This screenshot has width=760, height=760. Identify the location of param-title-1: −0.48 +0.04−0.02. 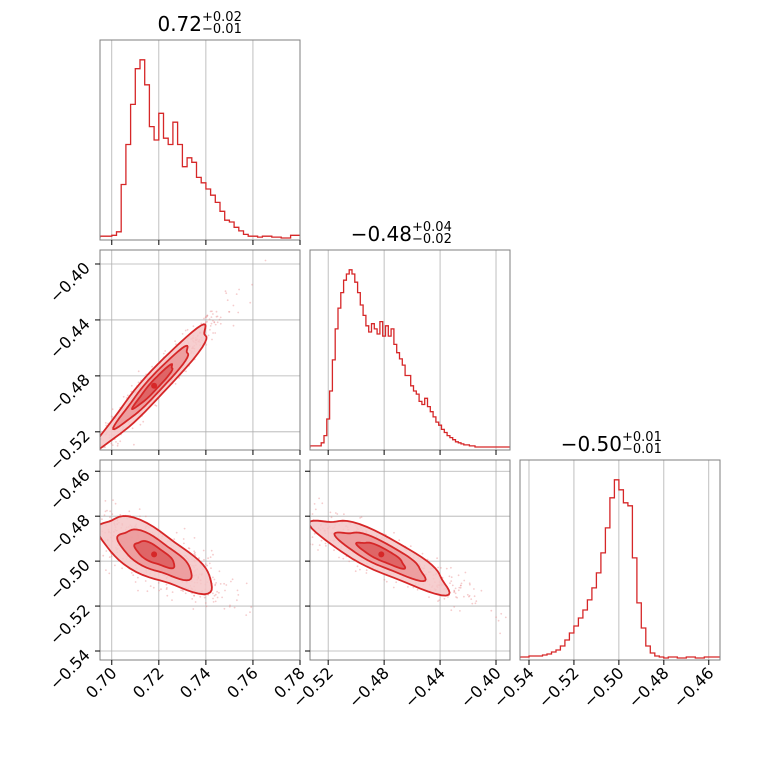
(401, 233).